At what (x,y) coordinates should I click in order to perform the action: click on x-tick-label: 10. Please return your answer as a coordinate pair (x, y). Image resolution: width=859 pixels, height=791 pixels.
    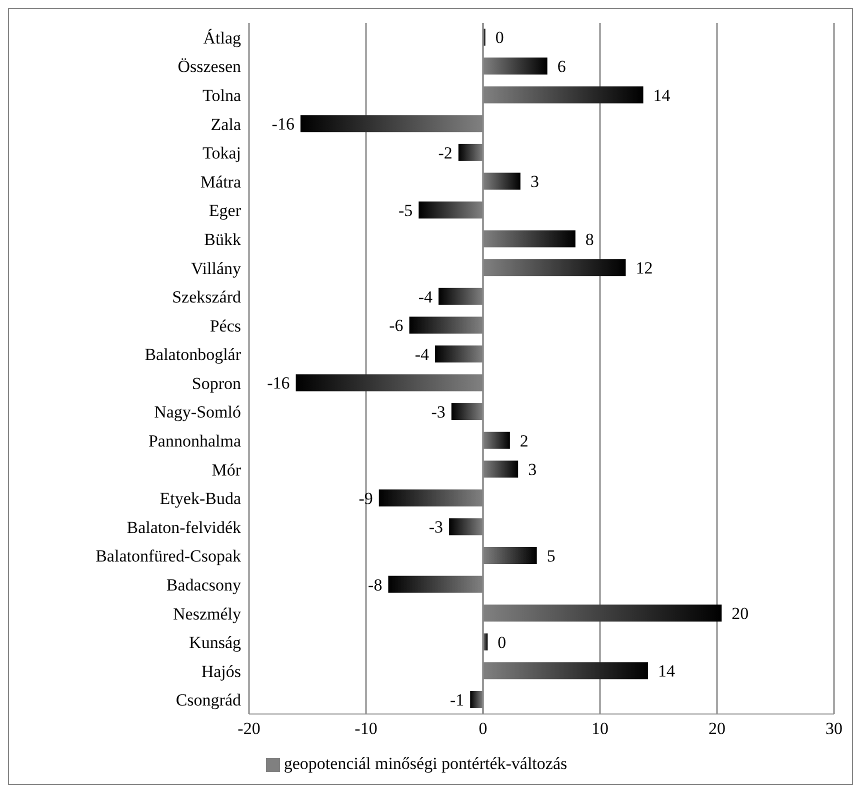
    Looking at the image, I should click on (600, 728).